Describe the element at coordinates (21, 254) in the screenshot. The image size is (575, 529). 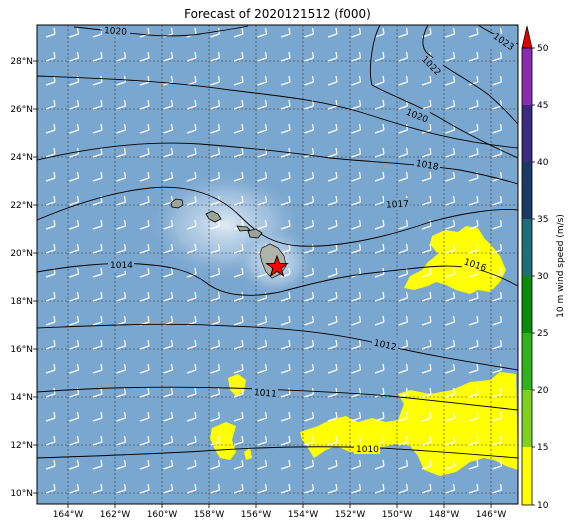
I see `lat-label: 20°N` at that location.